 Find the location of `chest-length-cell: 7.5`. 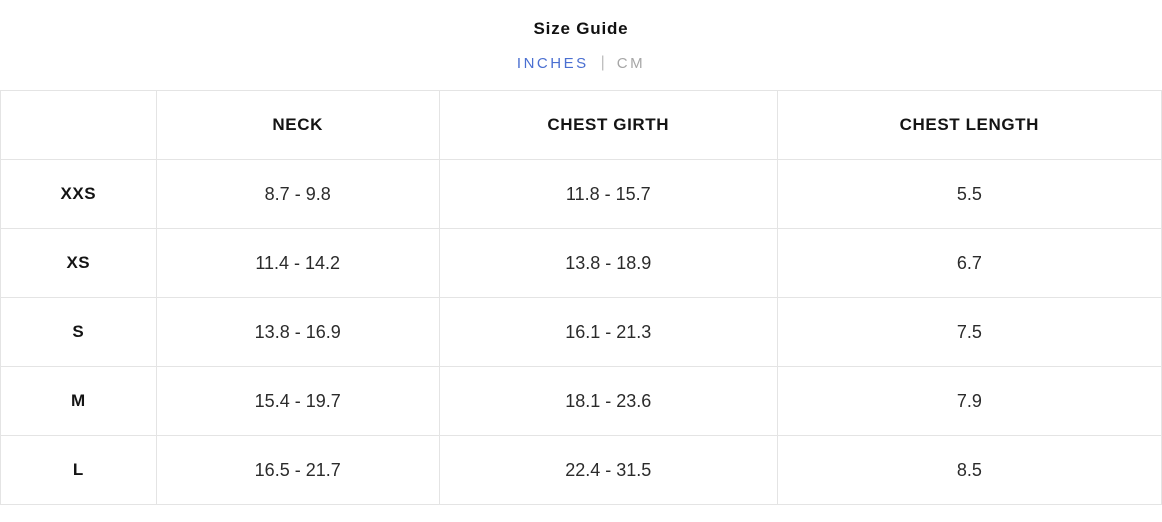

chest-length-cell: 7.5 is located at coordinates (969, 332).